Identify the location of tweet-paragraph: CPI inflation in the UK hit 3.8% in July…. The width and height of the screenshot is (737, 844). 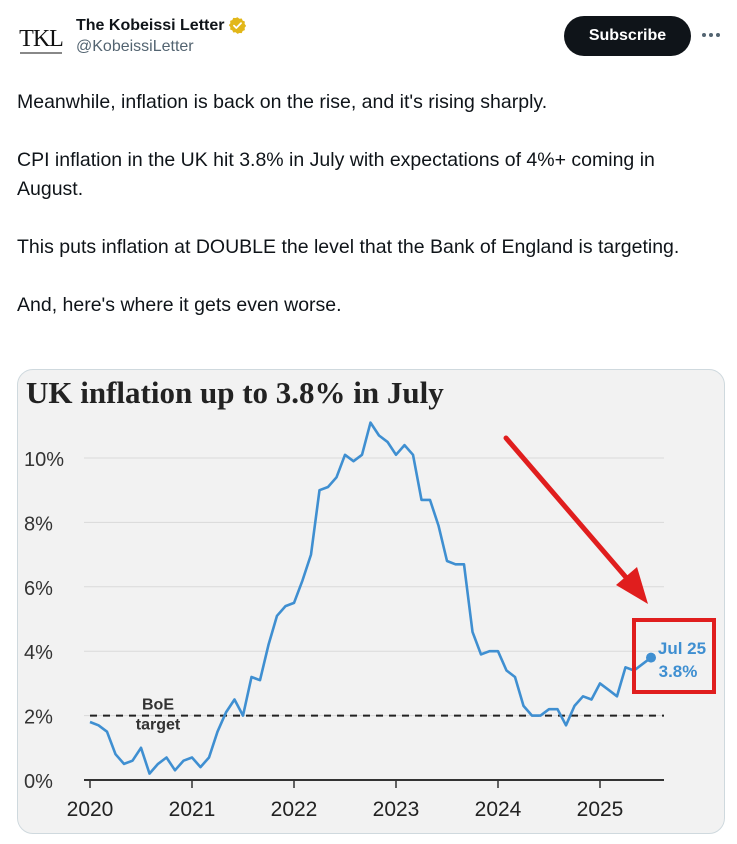
(336, 174).